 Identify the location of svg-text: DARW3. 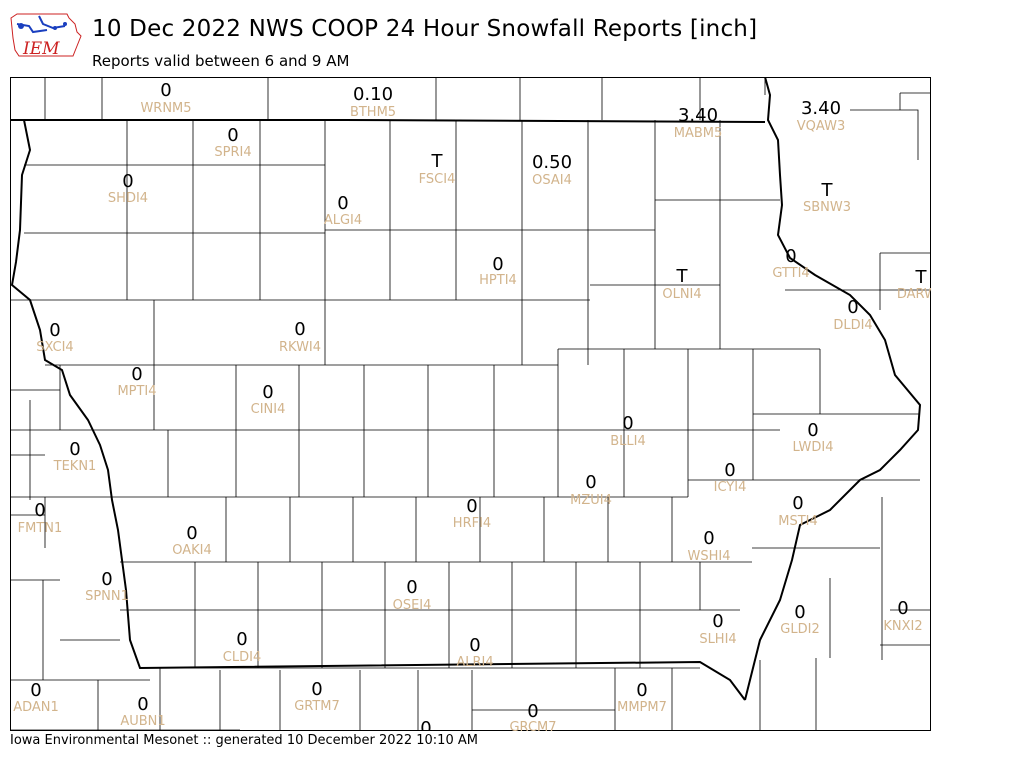
(914, 294).